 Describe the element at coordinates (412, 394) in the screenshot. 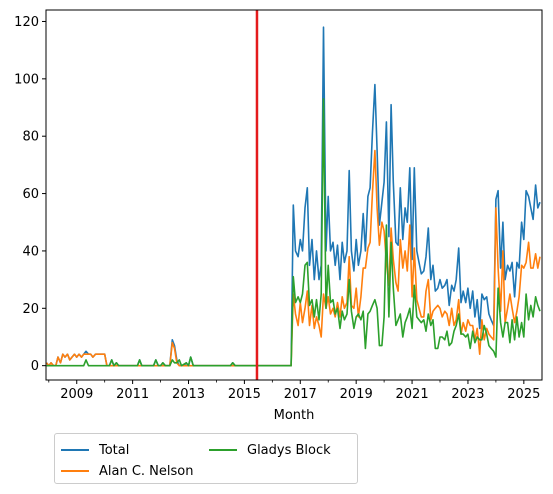

I see `x-tick-label: 2021` at that location.